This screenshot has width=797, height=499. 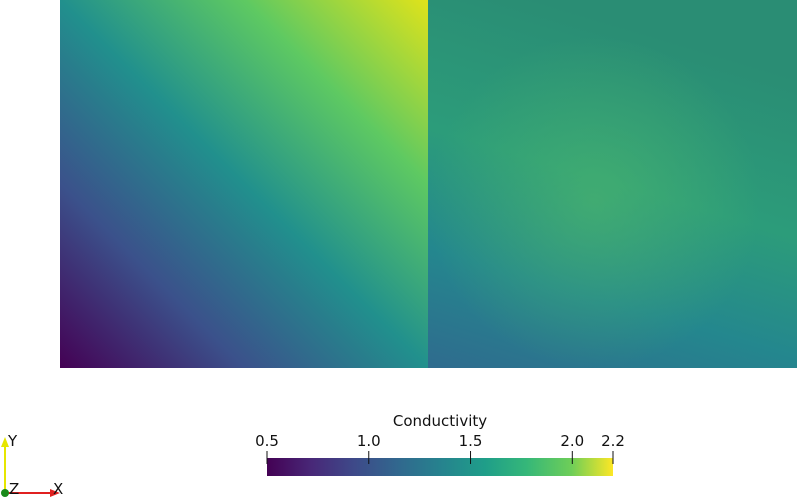 What do you see at coordinates (32, 465) in the screenshot?
I see `axes-triad: Y X Z` at bounding box center [32, 465].